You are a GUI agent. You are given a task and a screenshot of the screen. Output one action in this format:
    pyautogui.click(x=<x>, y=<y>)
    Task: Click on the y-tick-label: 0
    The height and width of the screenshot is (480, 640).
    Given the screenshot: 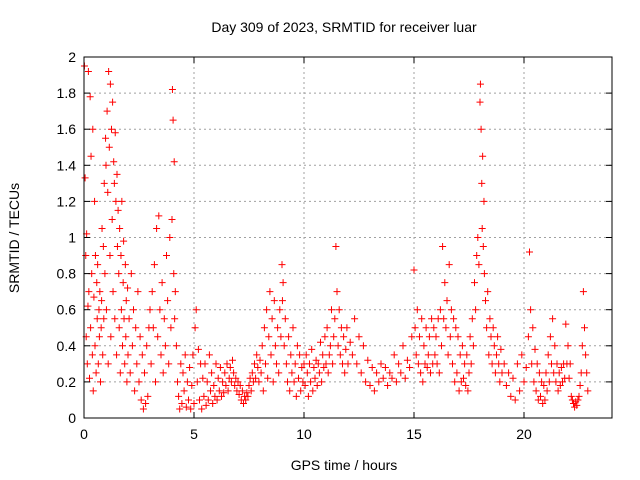 What is the action you would take?
    pyautogui.click(x=72, y=418)
    